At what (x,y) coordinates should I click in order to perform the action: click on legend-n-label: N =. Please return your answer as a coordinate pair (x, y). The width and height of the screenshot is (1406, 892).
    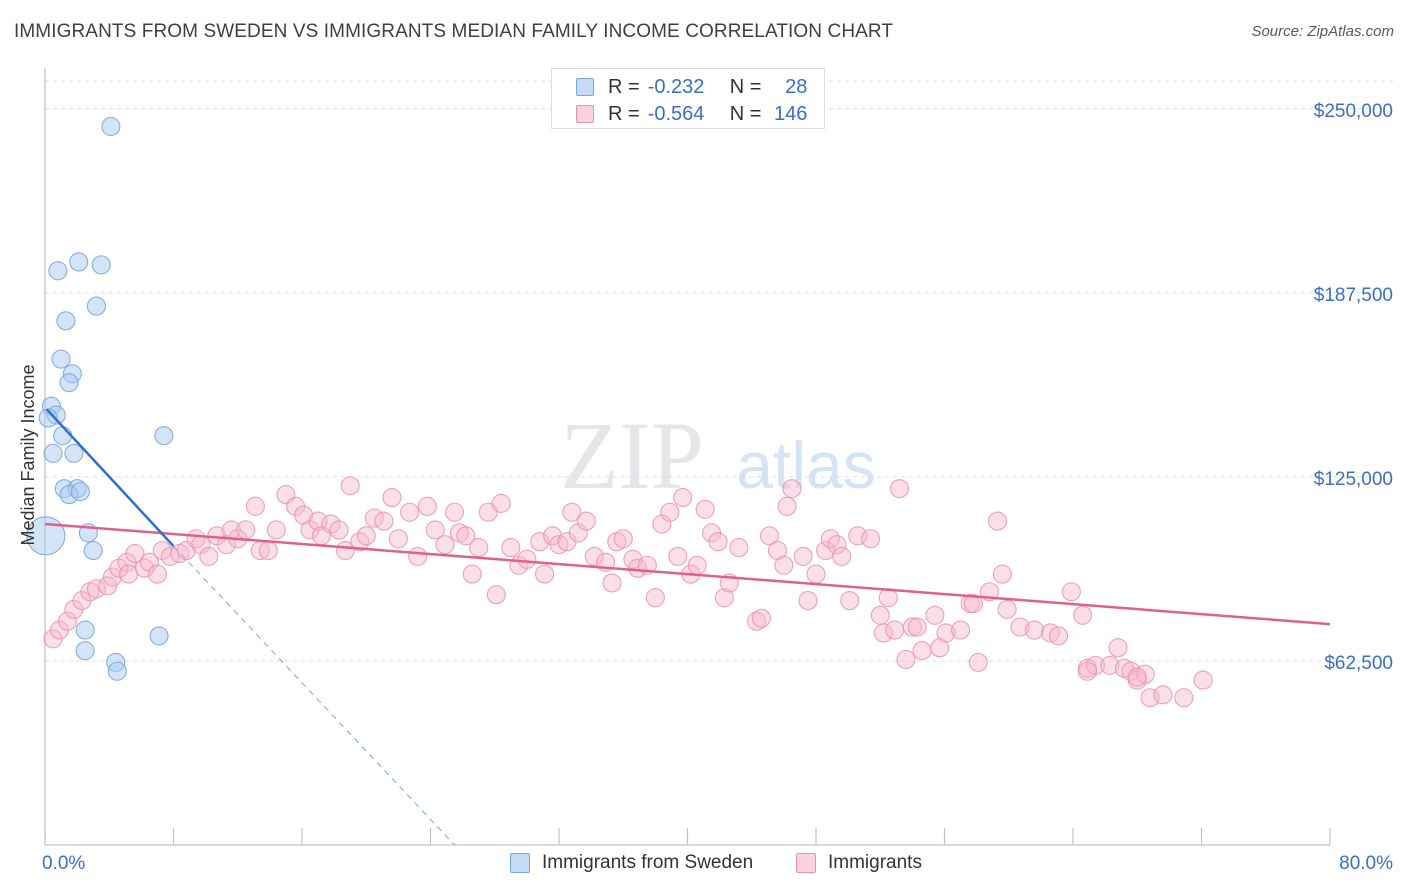
    Looking at the image, I should click on (745, 86).